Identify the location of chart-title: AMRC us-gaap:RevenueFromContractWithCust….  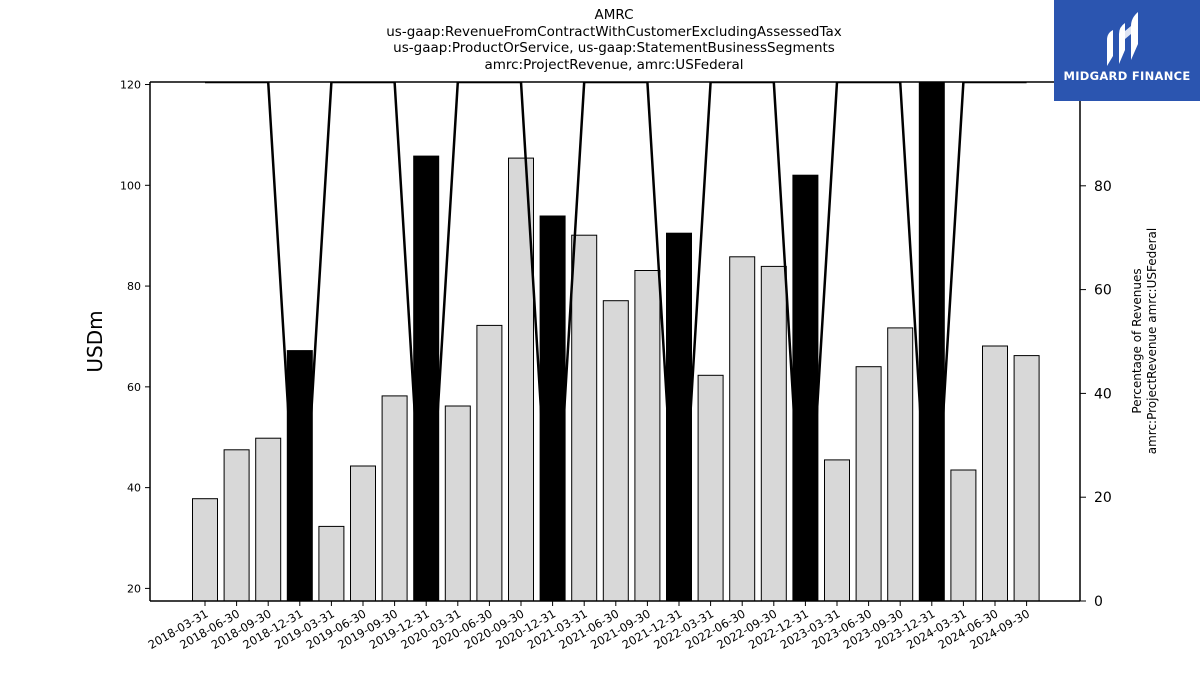
(614, 40).